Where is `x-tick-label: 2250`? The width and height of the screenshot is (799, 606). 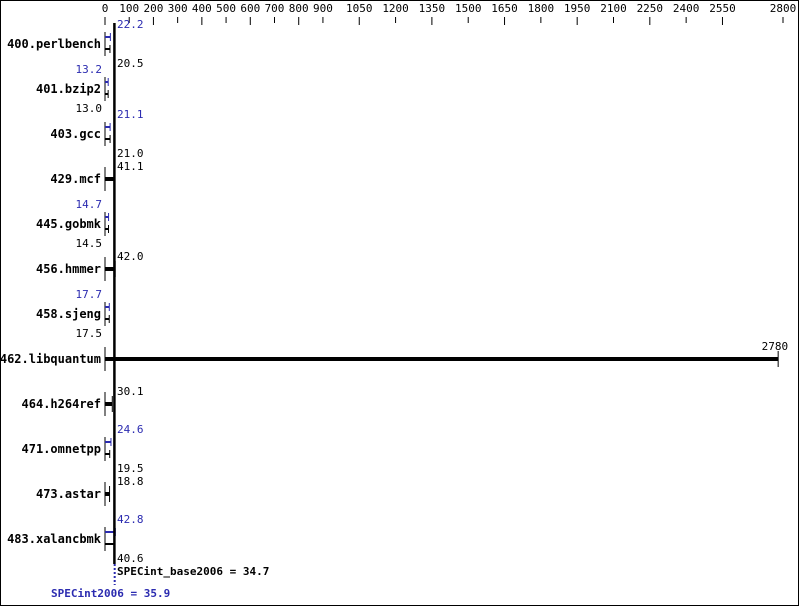
x-tick-label: 2250 is located at coordinates (650, 8).